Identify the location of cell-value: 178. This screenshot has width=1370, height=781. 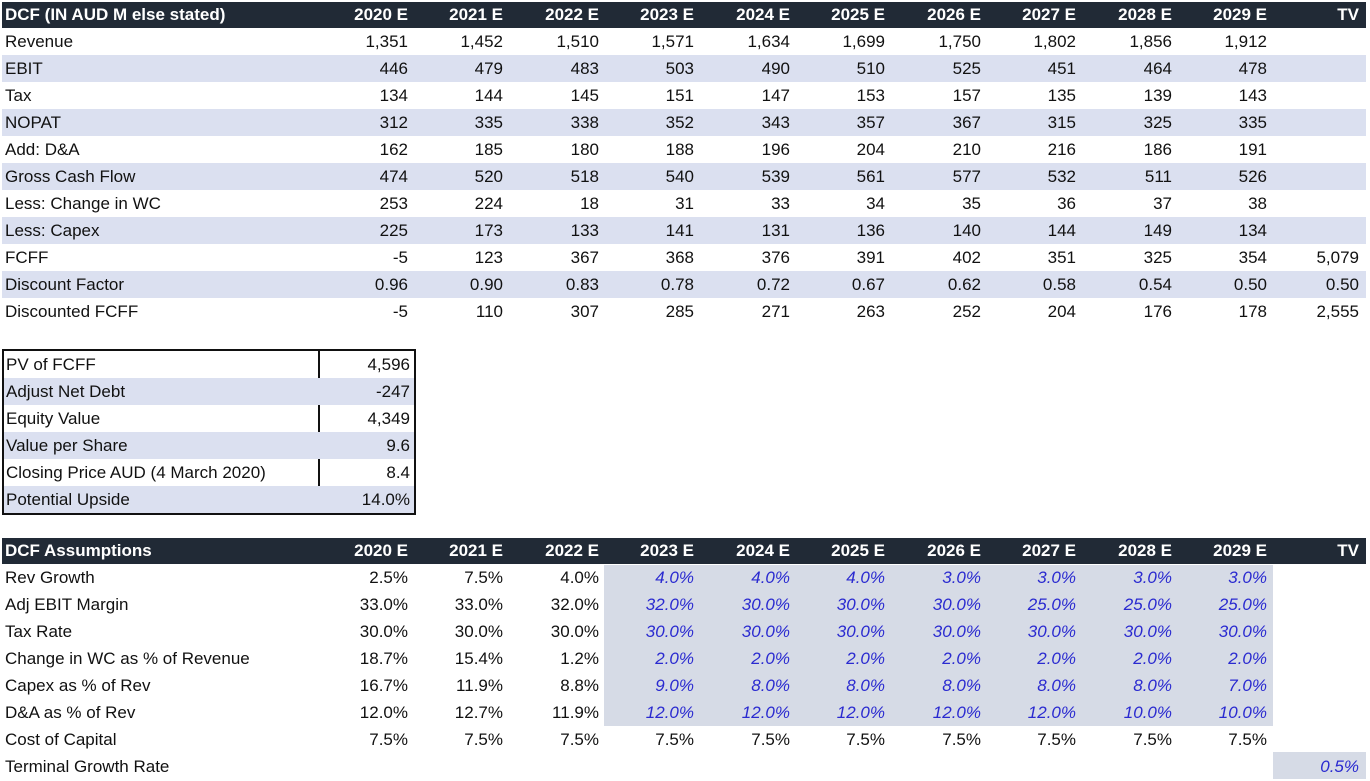
(1252, 311).